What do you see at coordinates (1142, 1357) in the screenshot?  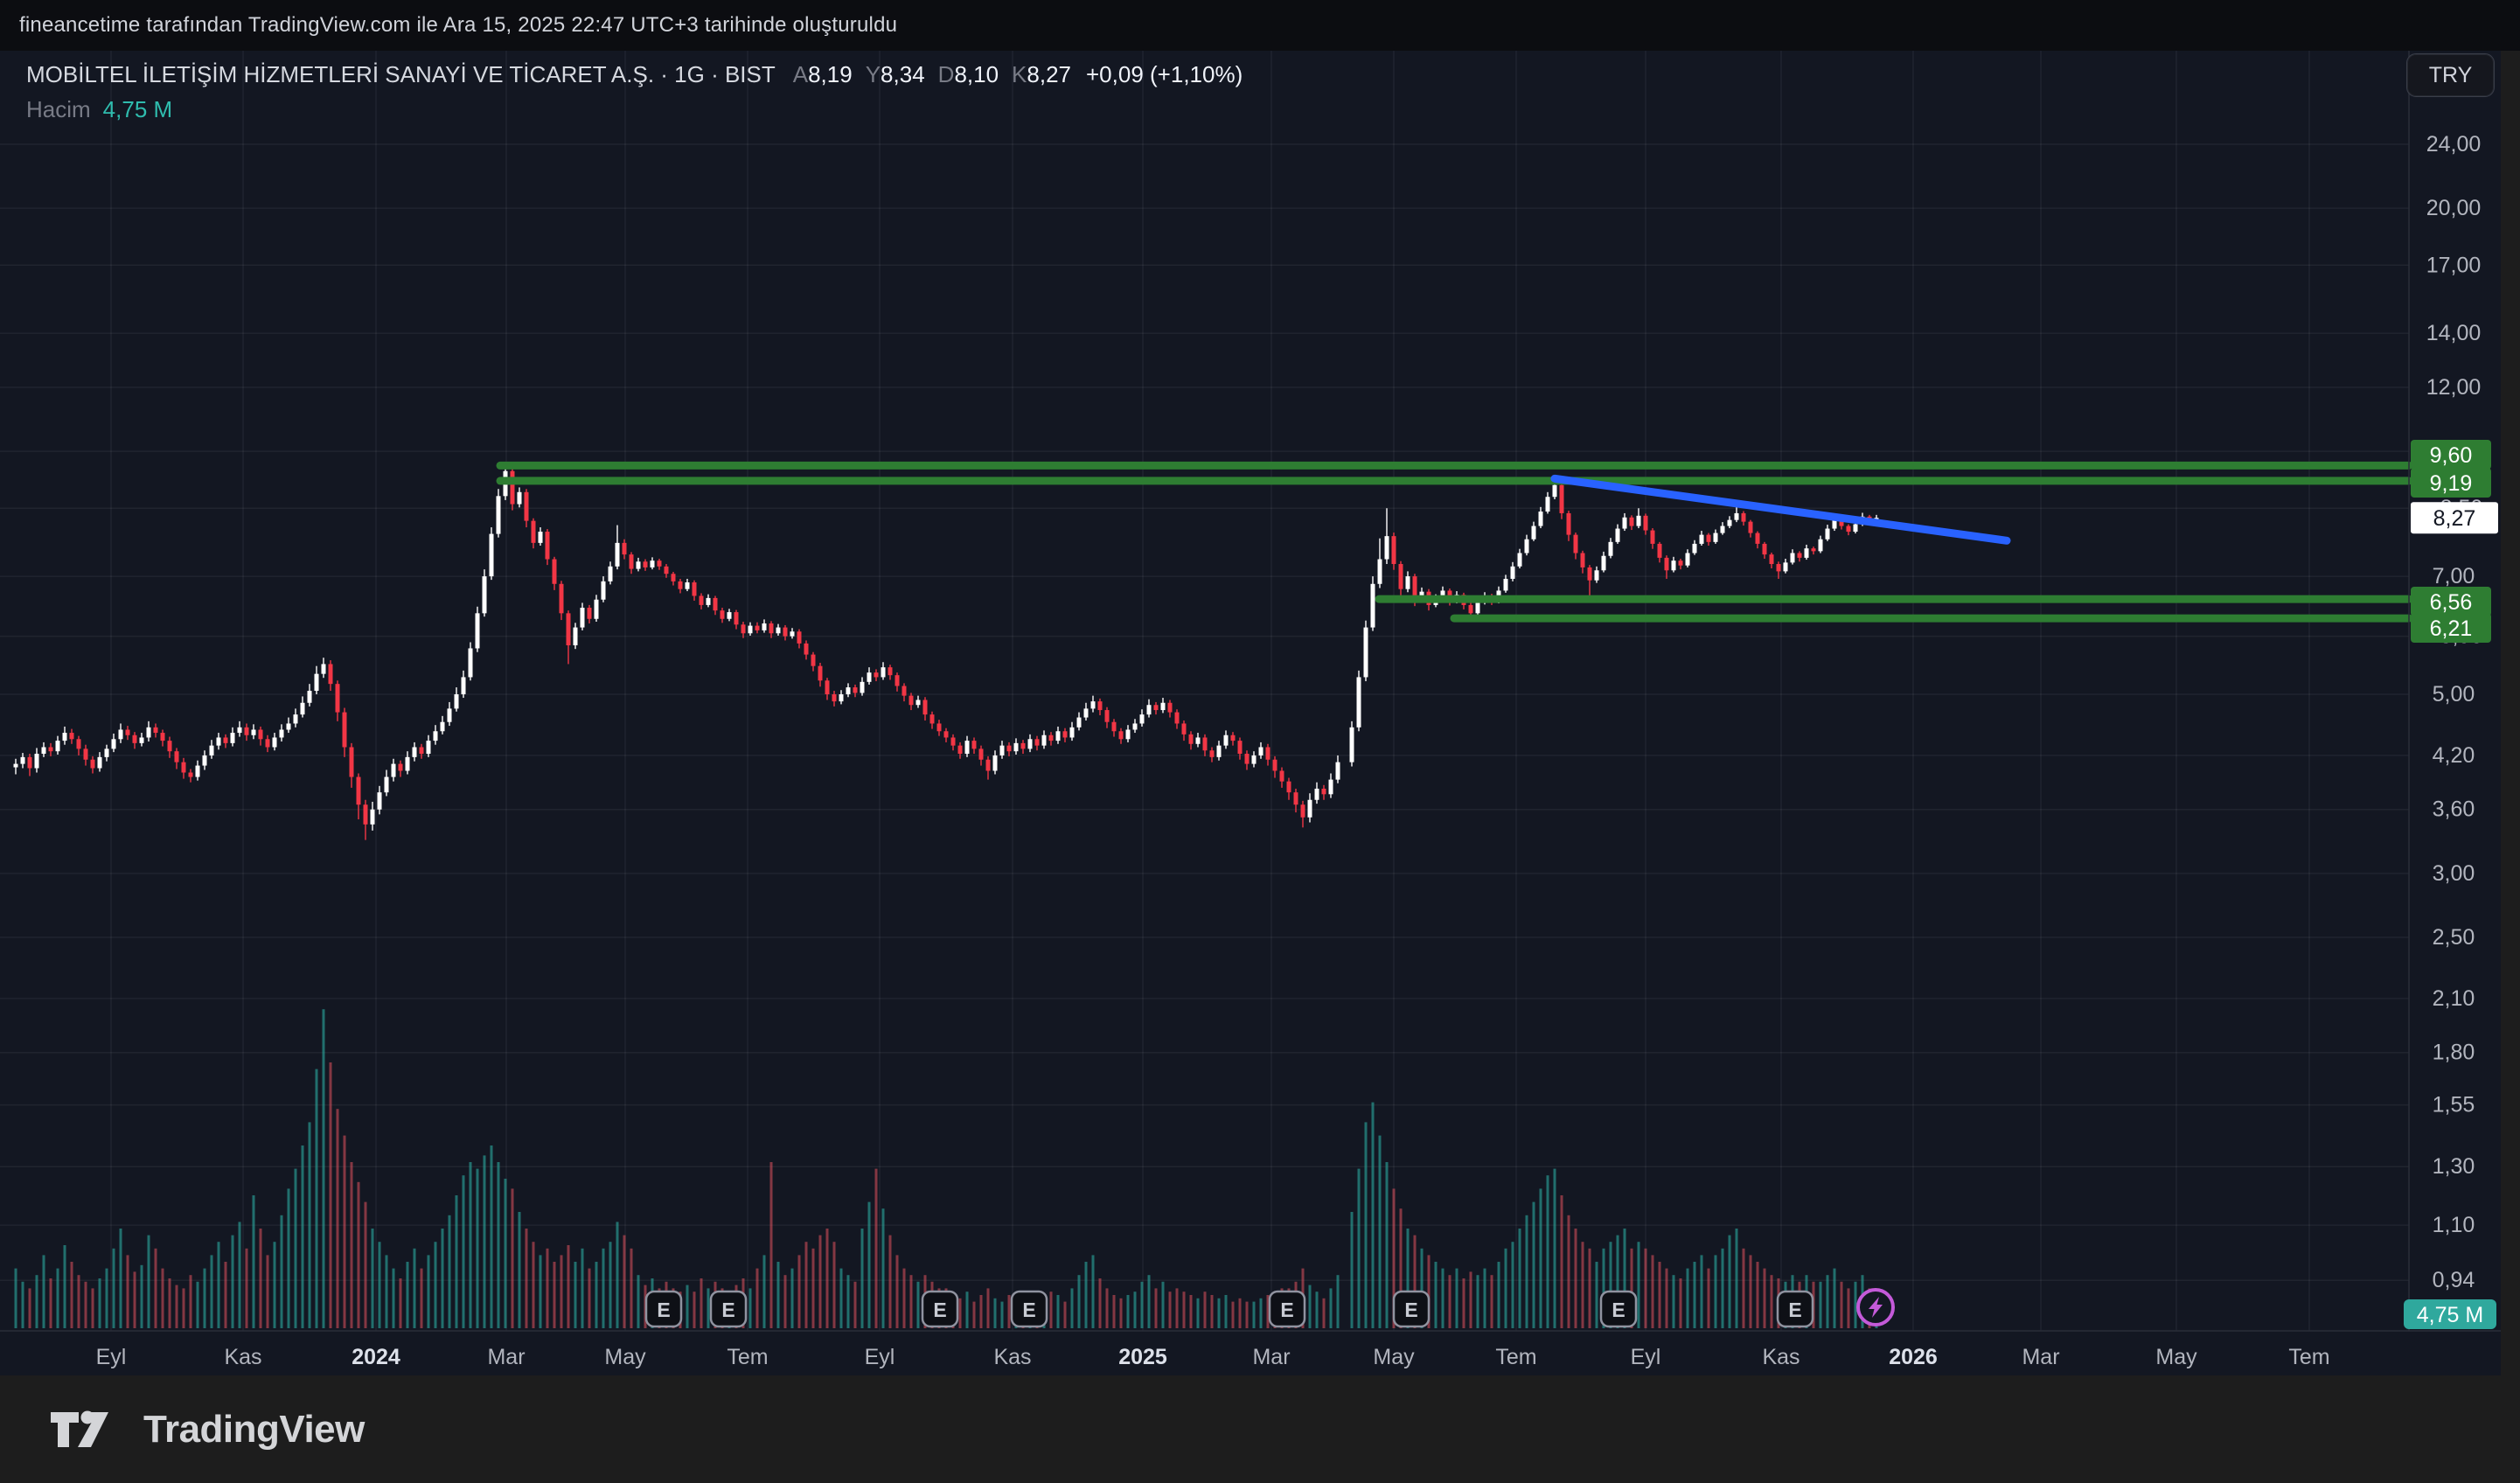 I see `time-tick-year: 2025` at bounding box center [1142, 1357].